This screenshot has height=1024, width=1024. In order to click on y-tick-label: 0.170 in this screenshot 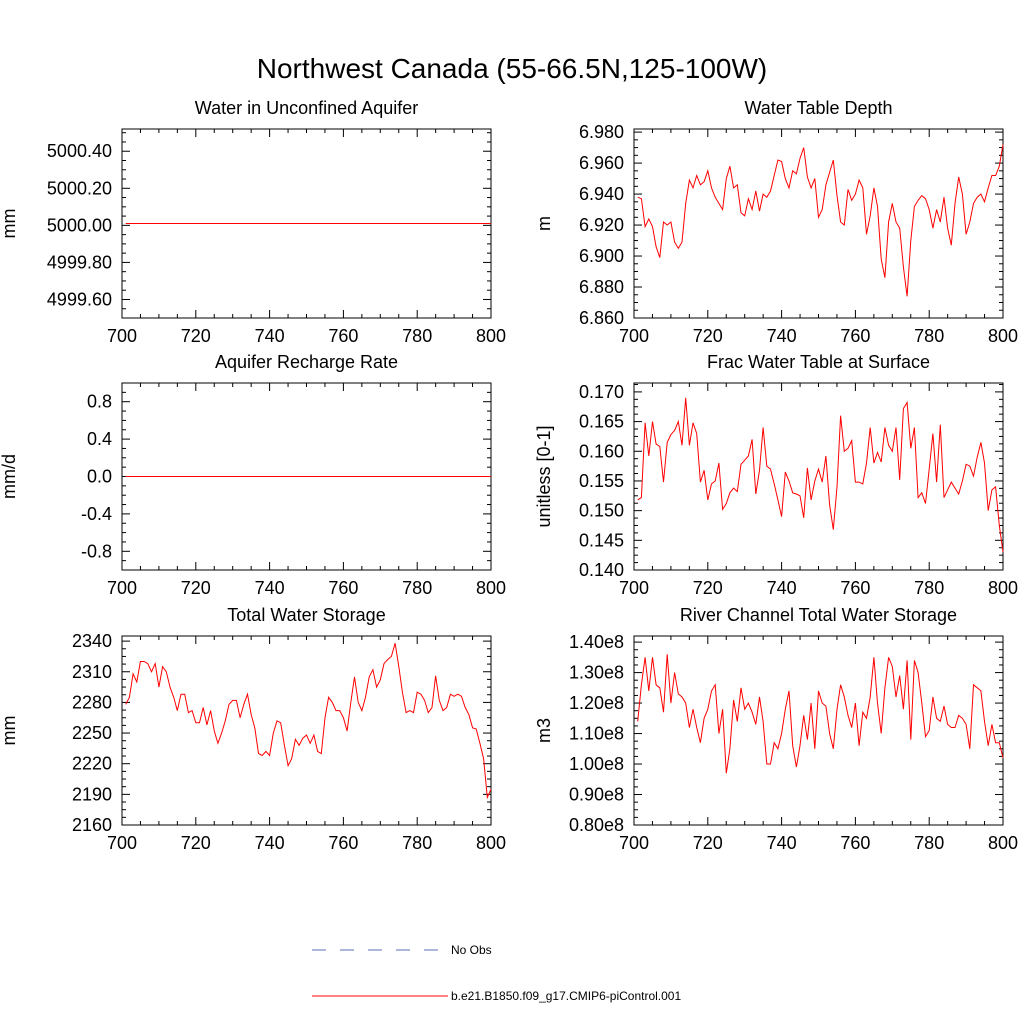, I will do `click(601, 392)`.